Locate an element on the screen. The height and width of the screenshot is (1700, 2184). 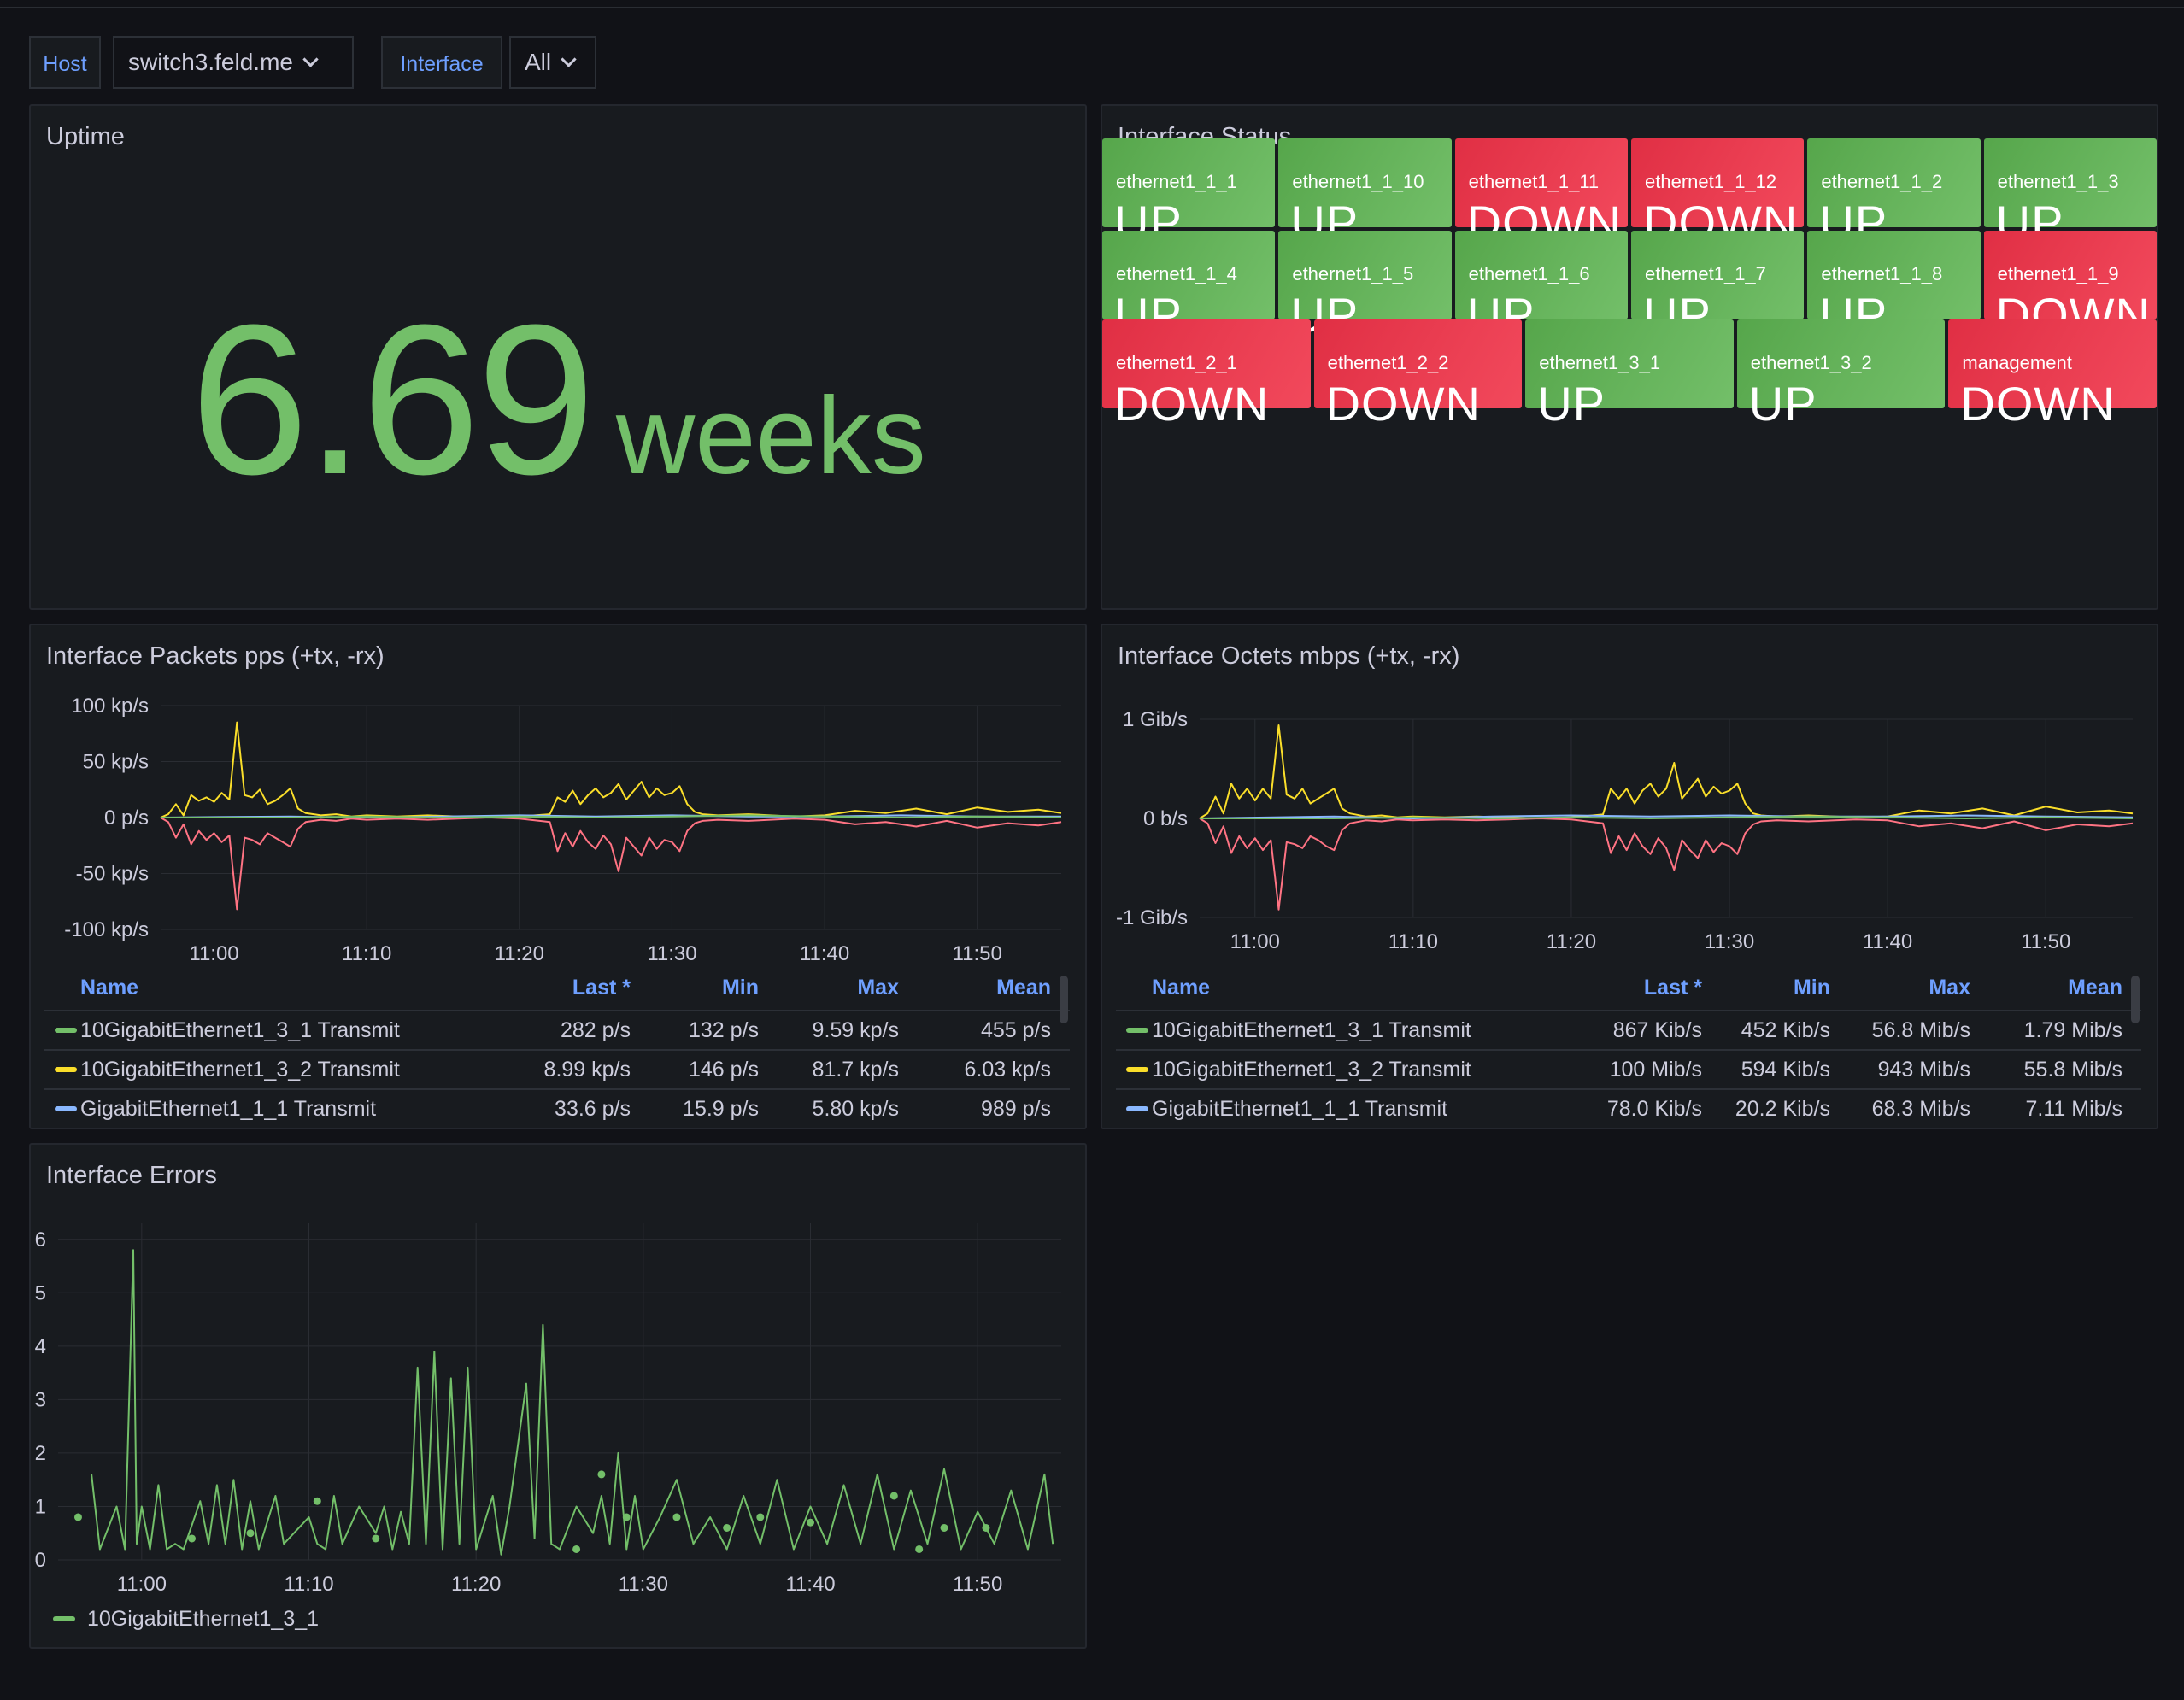
status-tile-name: ethernet1_1_7 is located at coordinates (1705, 274).